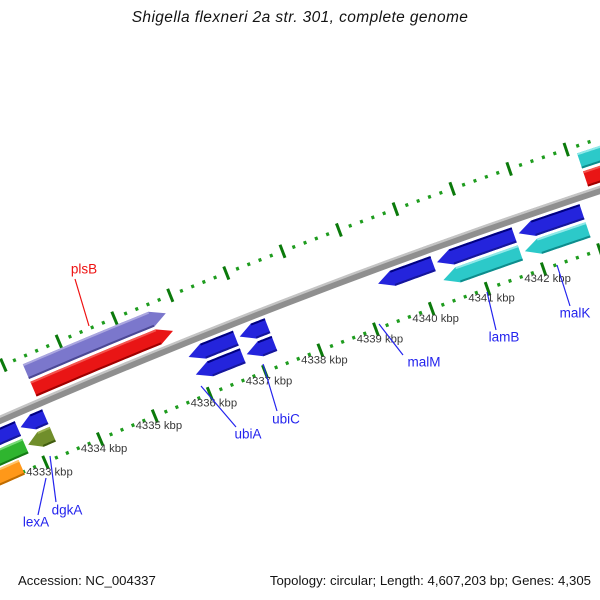  Describe the element at coordinates (36, 522) in the screenshot. I see `lexA-label: lexA` at that location.